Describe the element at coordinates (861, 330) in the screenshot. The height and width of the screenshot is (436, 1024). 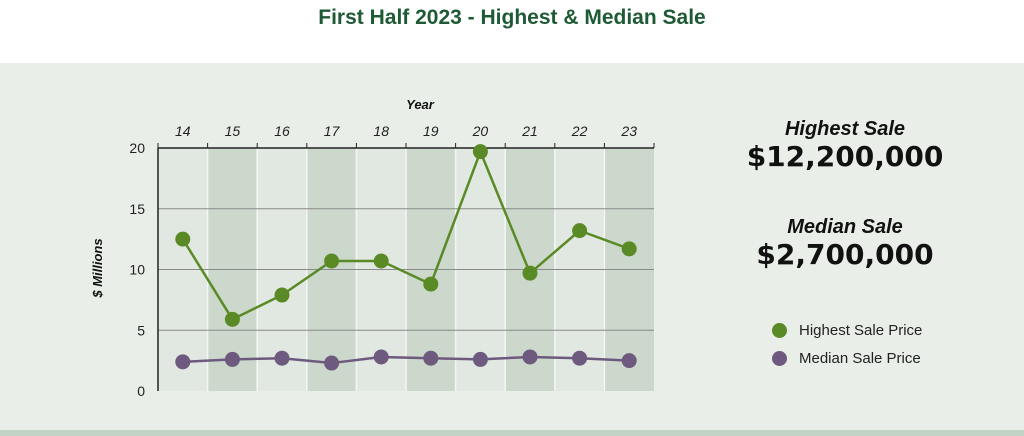
I see `legend-label-highest: Highest Sale Price` at that location.